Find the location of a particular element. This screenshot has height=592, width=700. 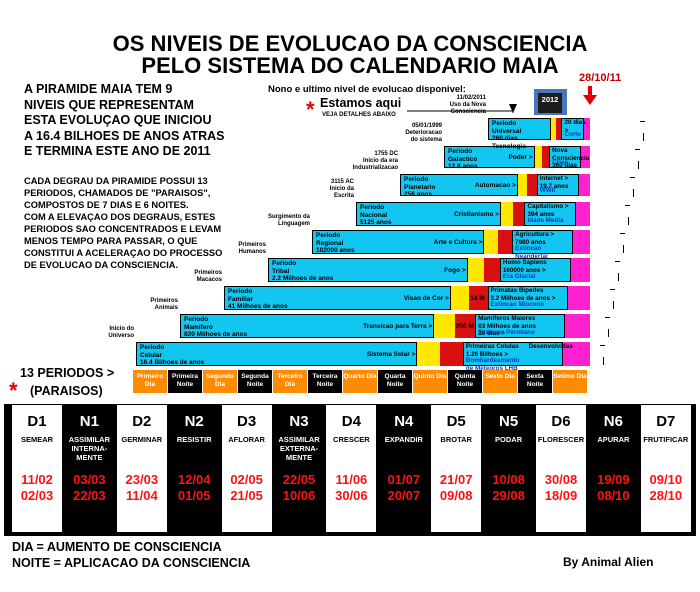

start-date: 12/04 is located at coordinates (194, 479).